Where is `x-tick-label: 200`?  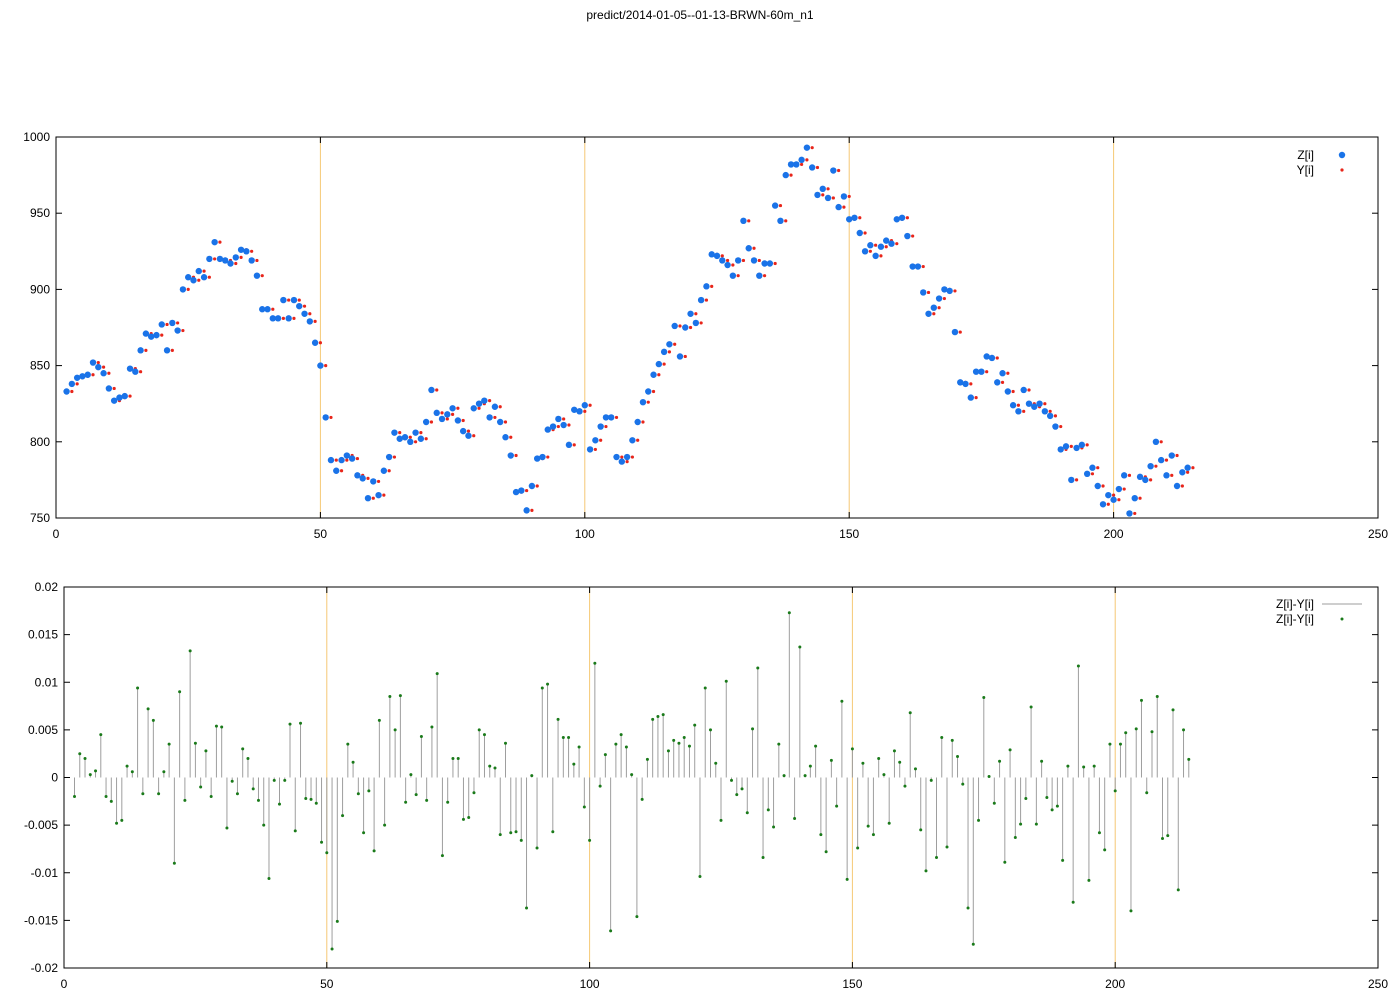
x-tick-label: 200 is located at coordinates (1115, 984).